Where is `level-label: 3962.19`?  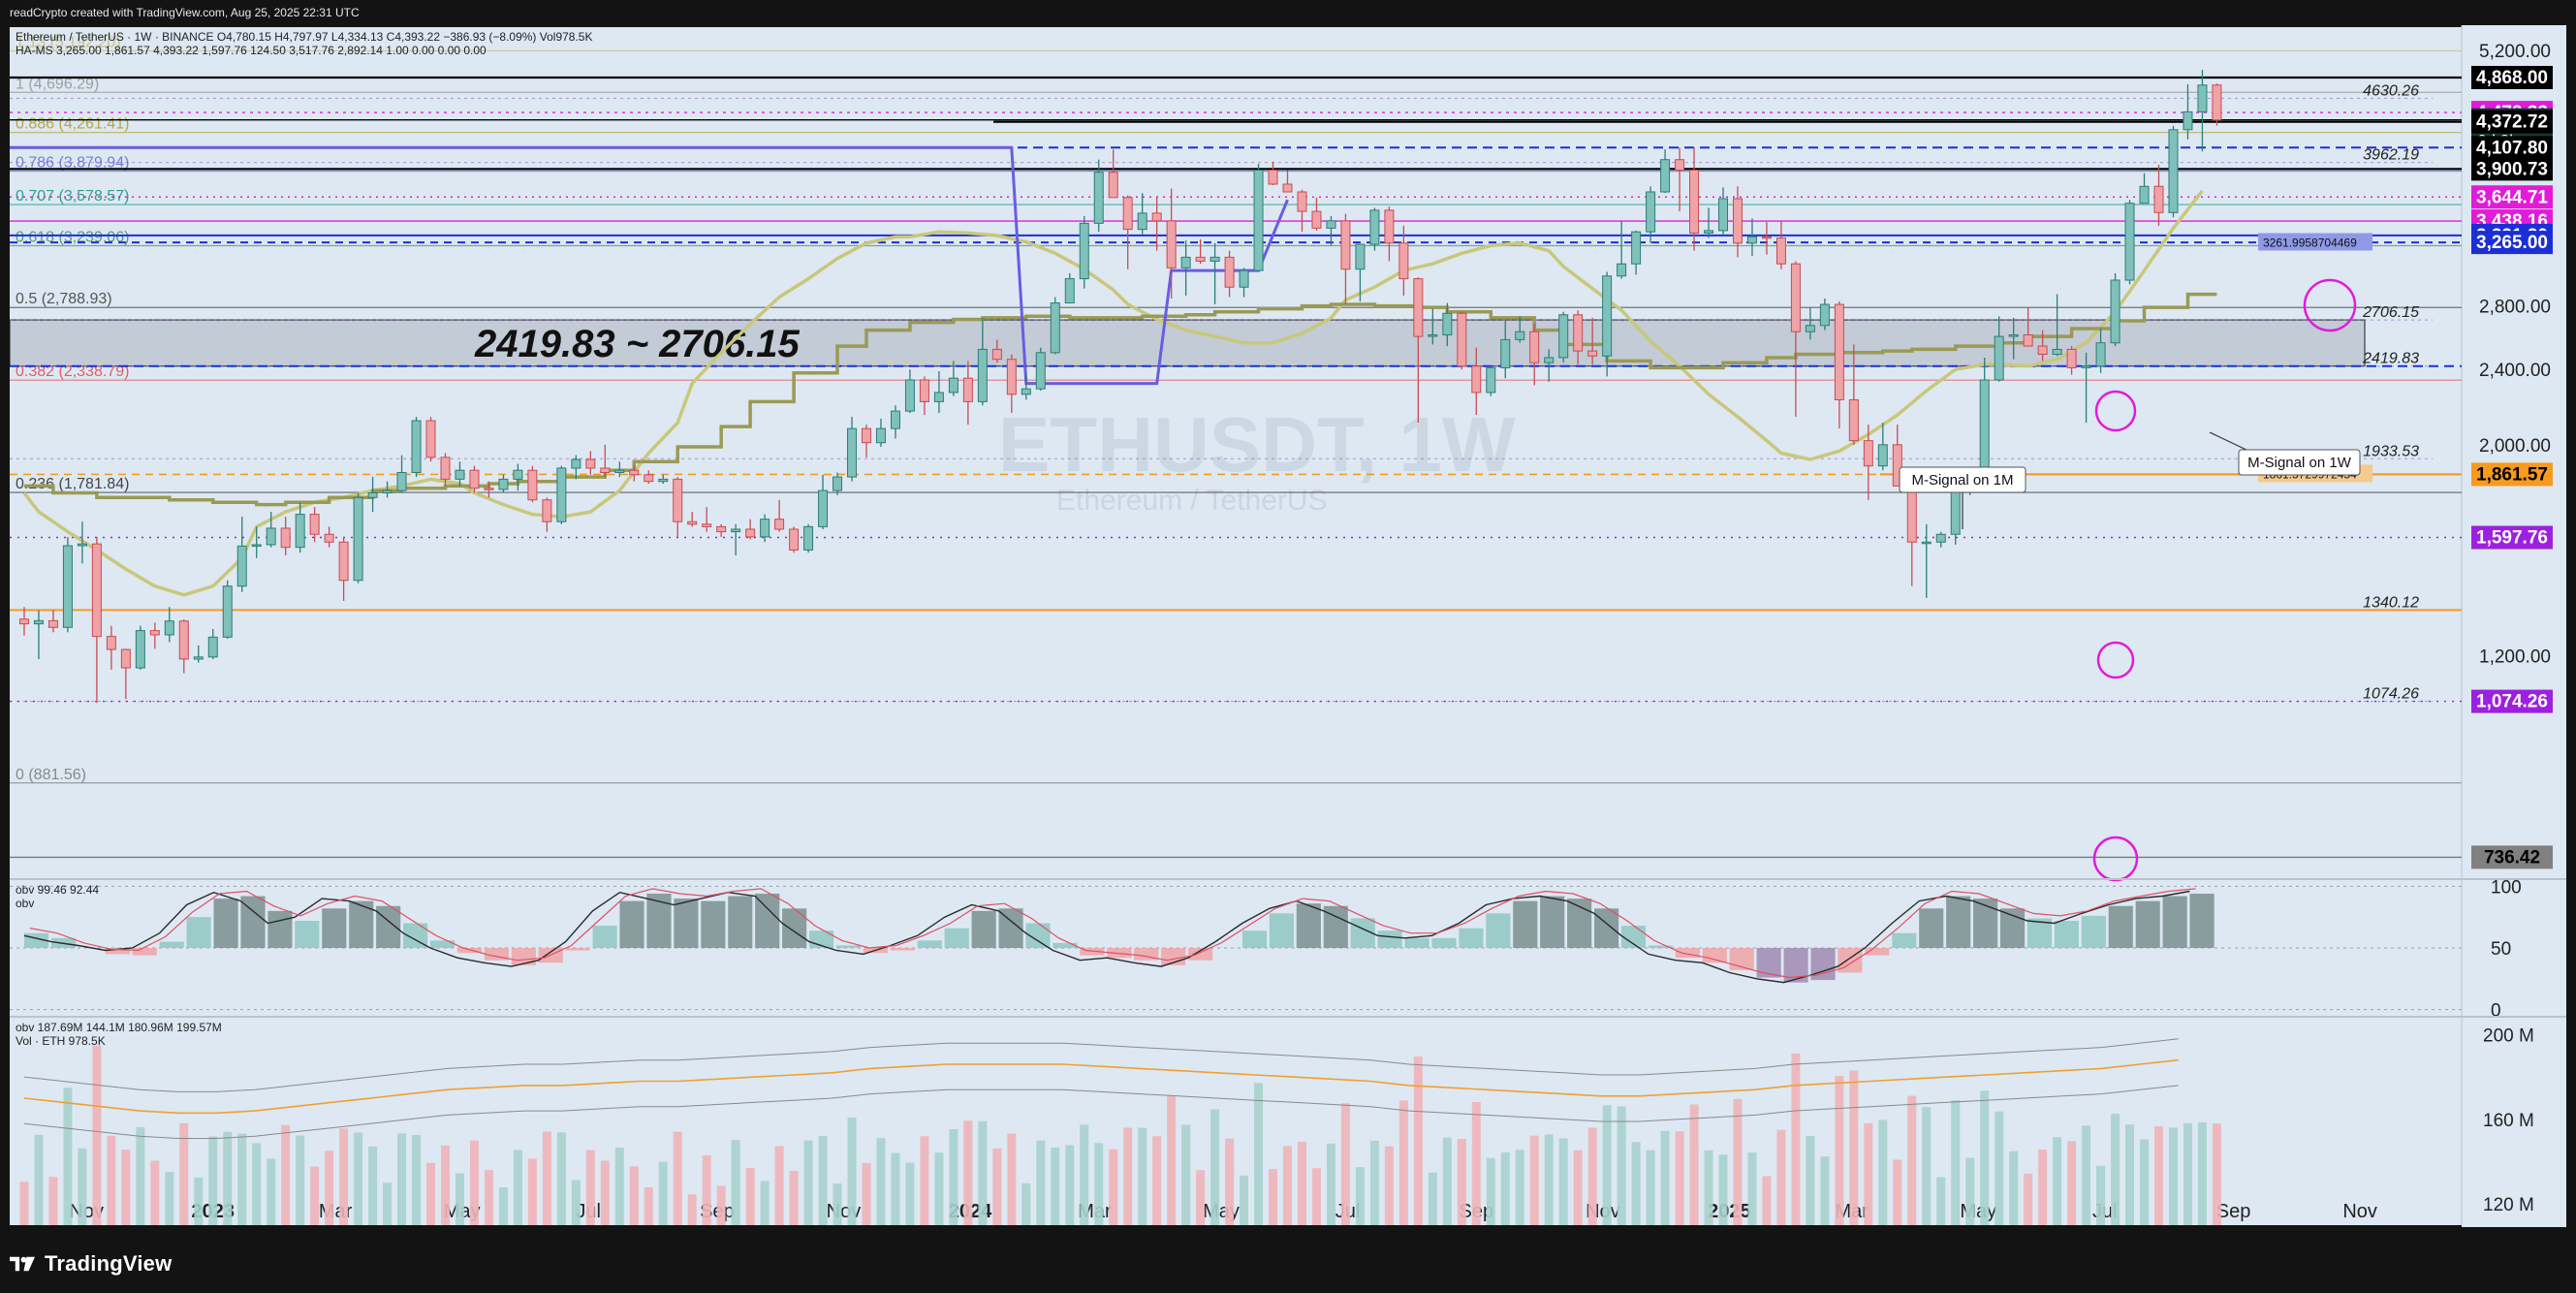
level-label: 3962.19 is located at coordinates (2391, 155).